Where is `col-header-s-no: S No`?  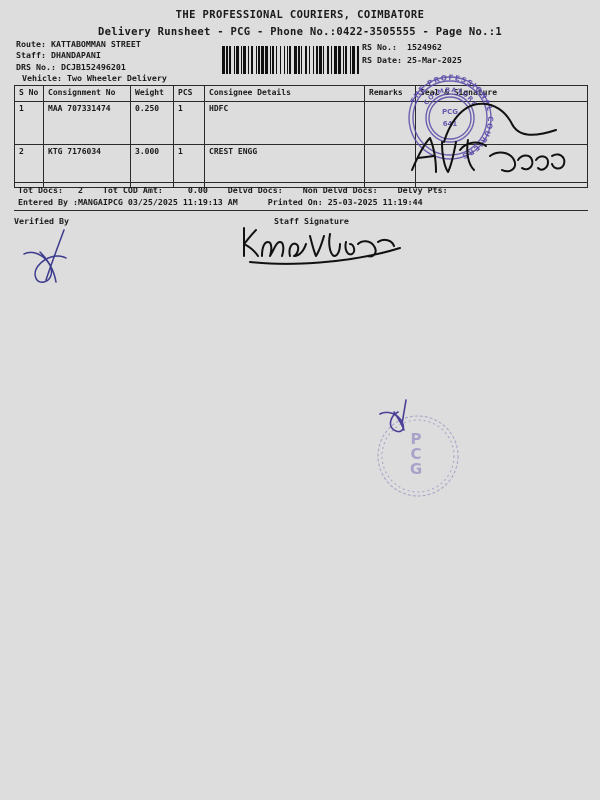
col-header-s-no: S No is located at coordinates (29, 93).